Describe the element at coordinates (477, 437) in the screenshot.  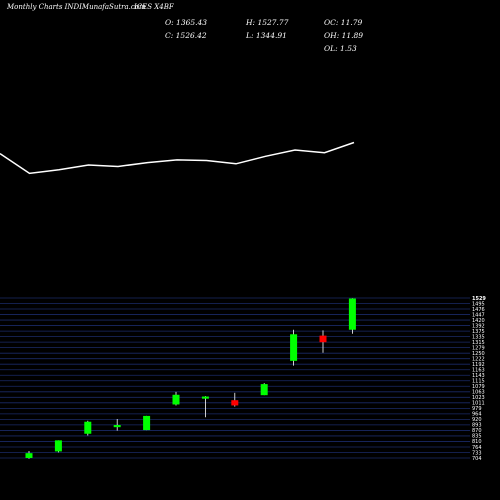
I see `y-tick-label: 835` at that location.